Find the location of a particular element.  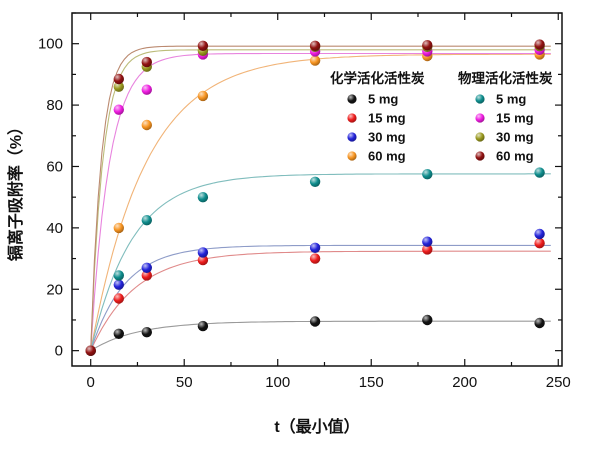

x-tick-label: 150 is located at coordinates (371, 382).